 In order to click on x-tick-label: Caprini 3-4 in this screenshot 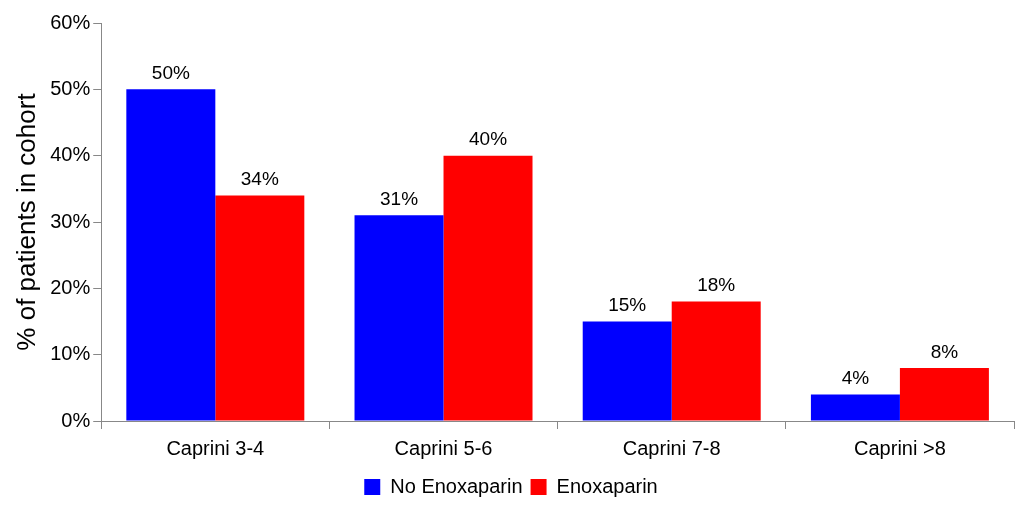, I will do `click(215, 447)`.